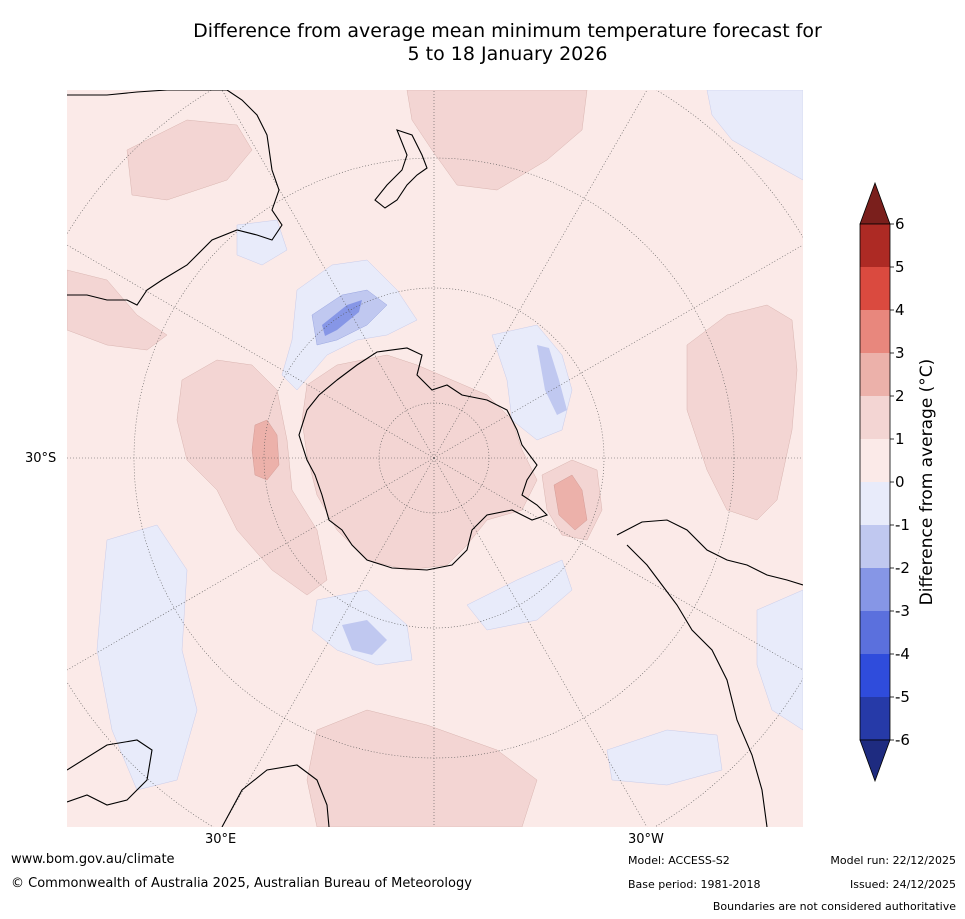 The height and width of the screenshot is (919, 965). Describe the element at coordinates (900, 224) in the screenshot. I see `colorbar-tick-label: 6` at that location.